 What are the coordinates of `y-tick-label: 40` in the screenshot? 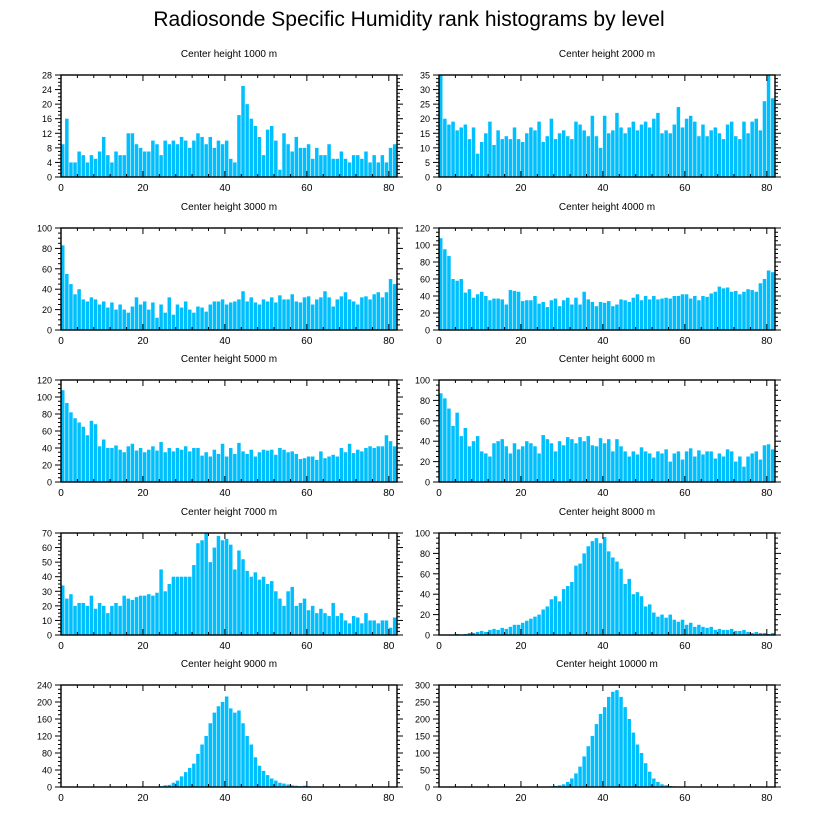 It's located at (47, 577).